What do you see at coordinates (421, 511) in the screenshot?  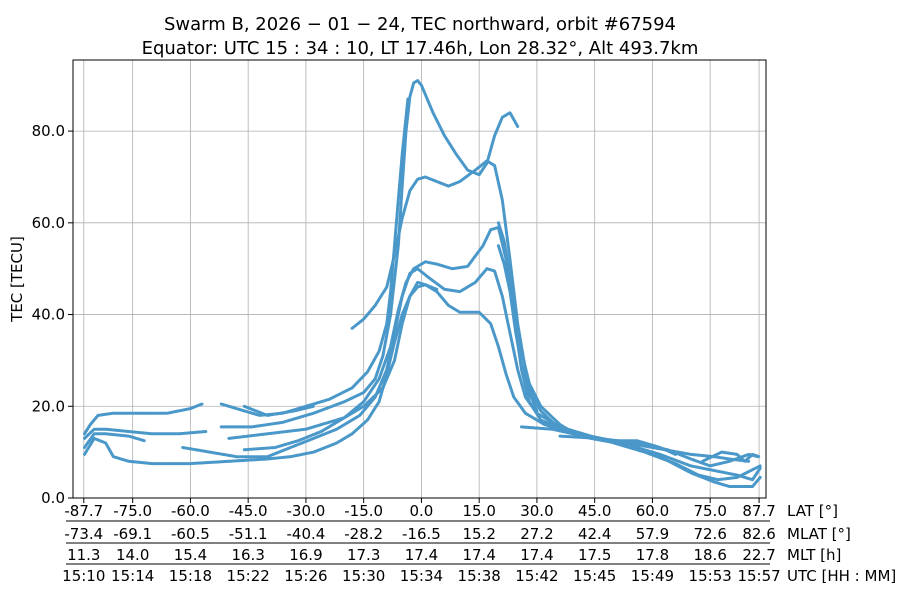 I see `x-tick-label: 0.0` at bounding box center [421, 511].